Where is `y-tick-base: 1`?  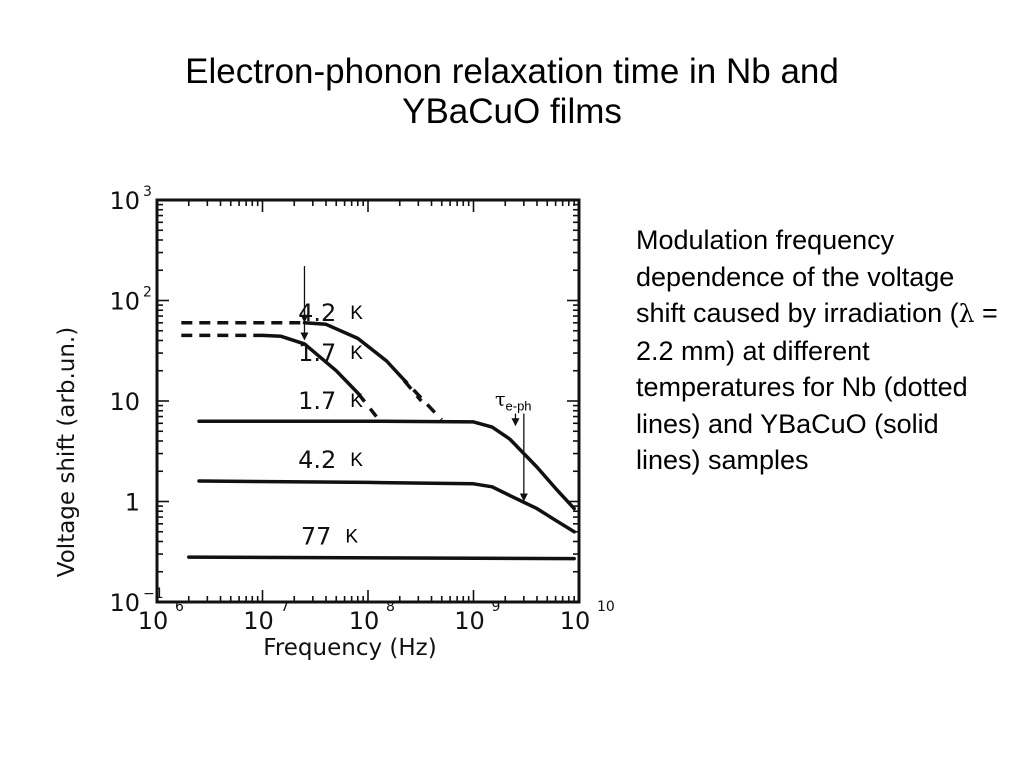
y-tick-base: 1 is located at coordinates (132, 503).